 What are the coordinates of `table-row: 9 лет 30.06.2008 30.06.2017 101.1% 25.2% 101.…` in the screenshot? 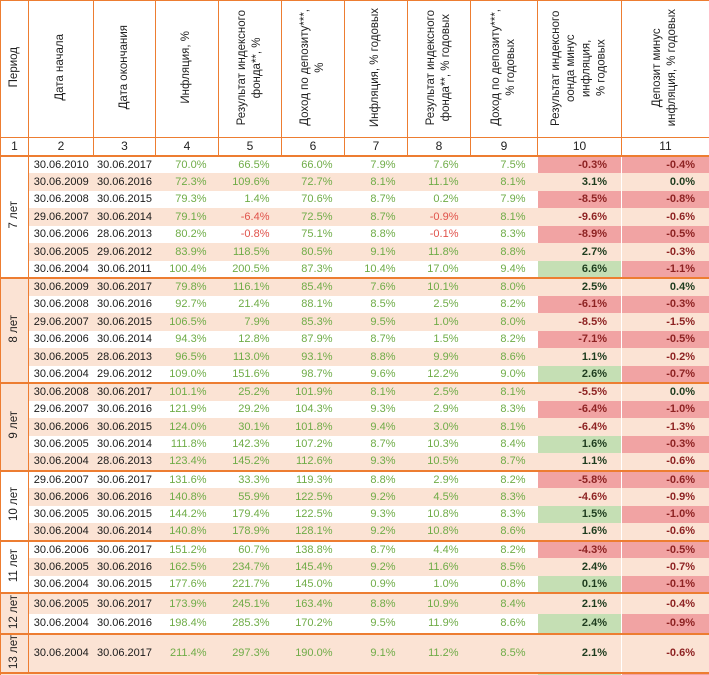 It's located at (354, 426).